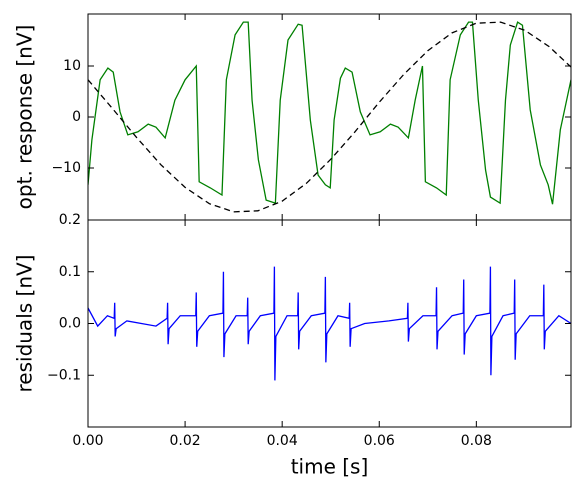 The height and width of the screenshot is (493, 581). What do you see at coordinates (282, 441) in the screenshot?
I see `x-tick-label: 0.04` at bounding box center [282, 441].